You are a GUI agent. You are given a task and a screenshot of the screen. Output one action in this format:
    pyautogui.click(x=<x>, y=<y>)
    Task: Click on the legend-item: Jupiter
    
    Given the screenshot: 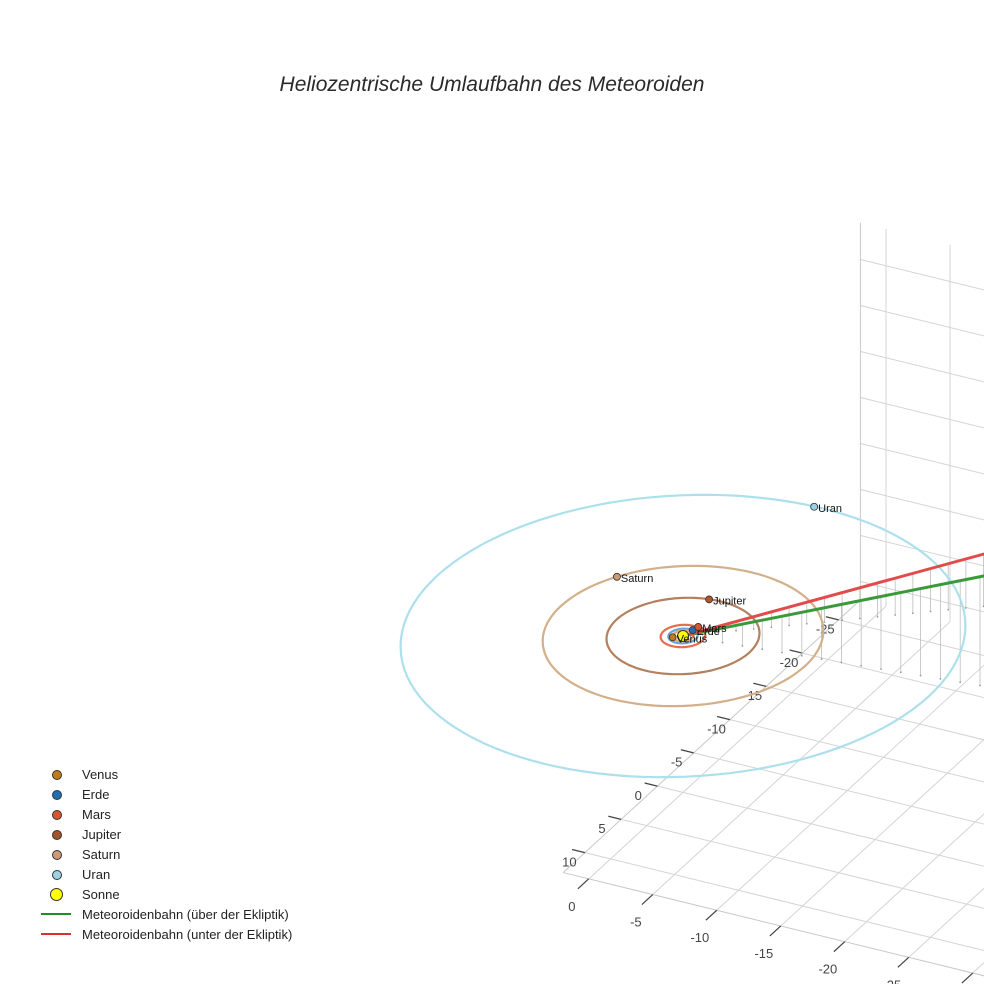 What is the action you would take?
    pyautogui.click(x=165, y=834)
    